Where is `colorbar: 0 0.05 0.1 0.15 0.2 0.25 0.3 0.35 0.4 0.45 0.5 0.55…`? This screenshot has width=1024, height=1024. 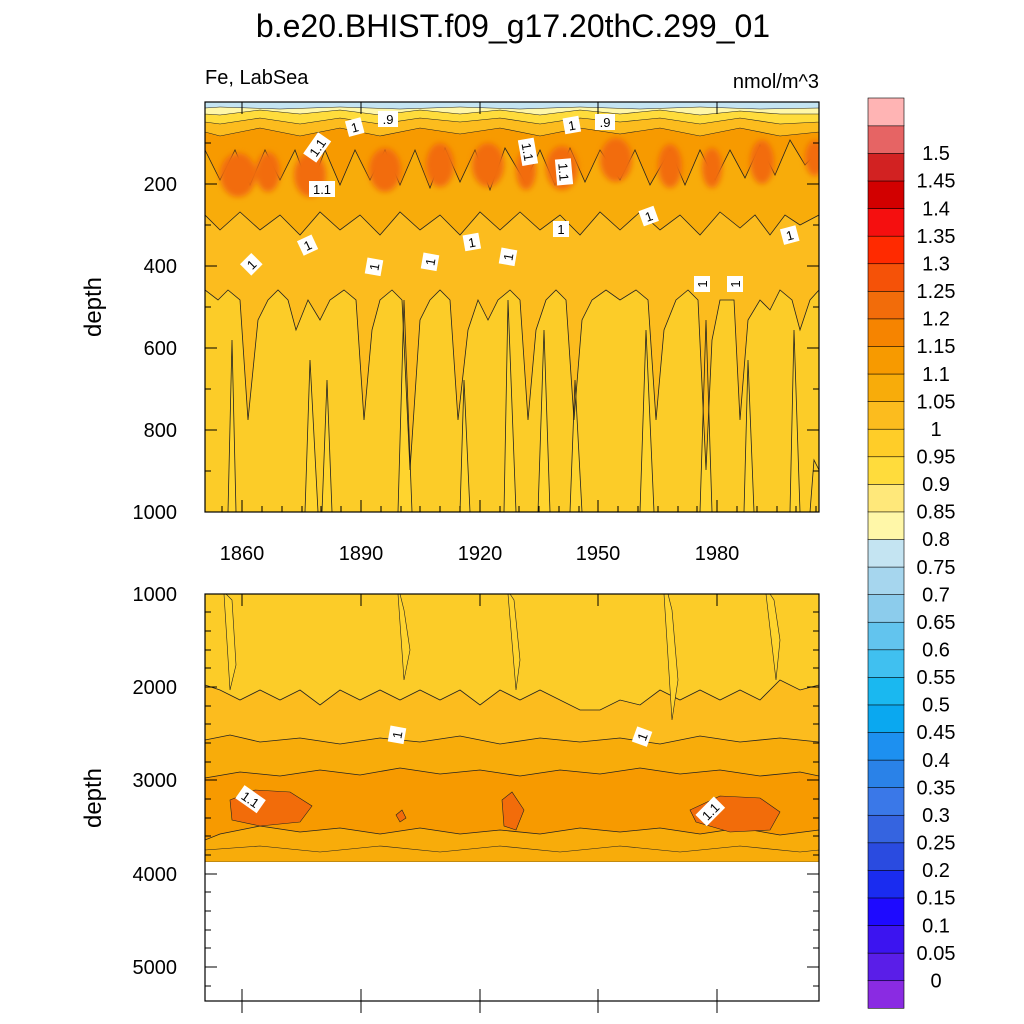
colorbar: 0 0.05 0.1 0.15 0.2 0.25 0.3 0.35 0.4 0.45 0.5 0.55… is located at coordinates (911, 553).